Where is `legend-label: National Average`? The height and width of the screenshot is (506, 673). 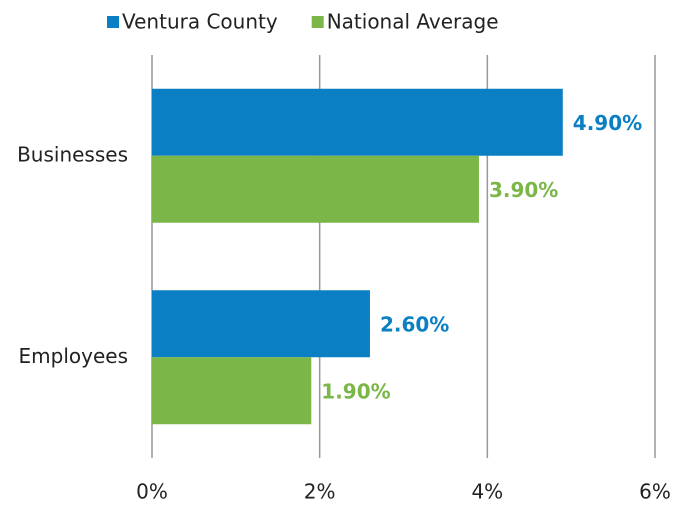
legend-label: National Average is located at coordinates (413, 22).